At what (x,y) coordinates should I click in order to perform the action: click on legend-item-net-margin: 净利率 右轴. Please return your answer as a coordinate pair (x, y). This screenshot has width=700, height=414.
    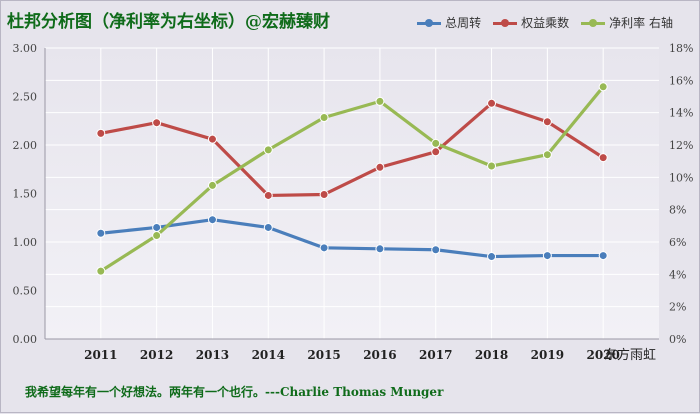
    Looking at the image, I should click on (627, 22).